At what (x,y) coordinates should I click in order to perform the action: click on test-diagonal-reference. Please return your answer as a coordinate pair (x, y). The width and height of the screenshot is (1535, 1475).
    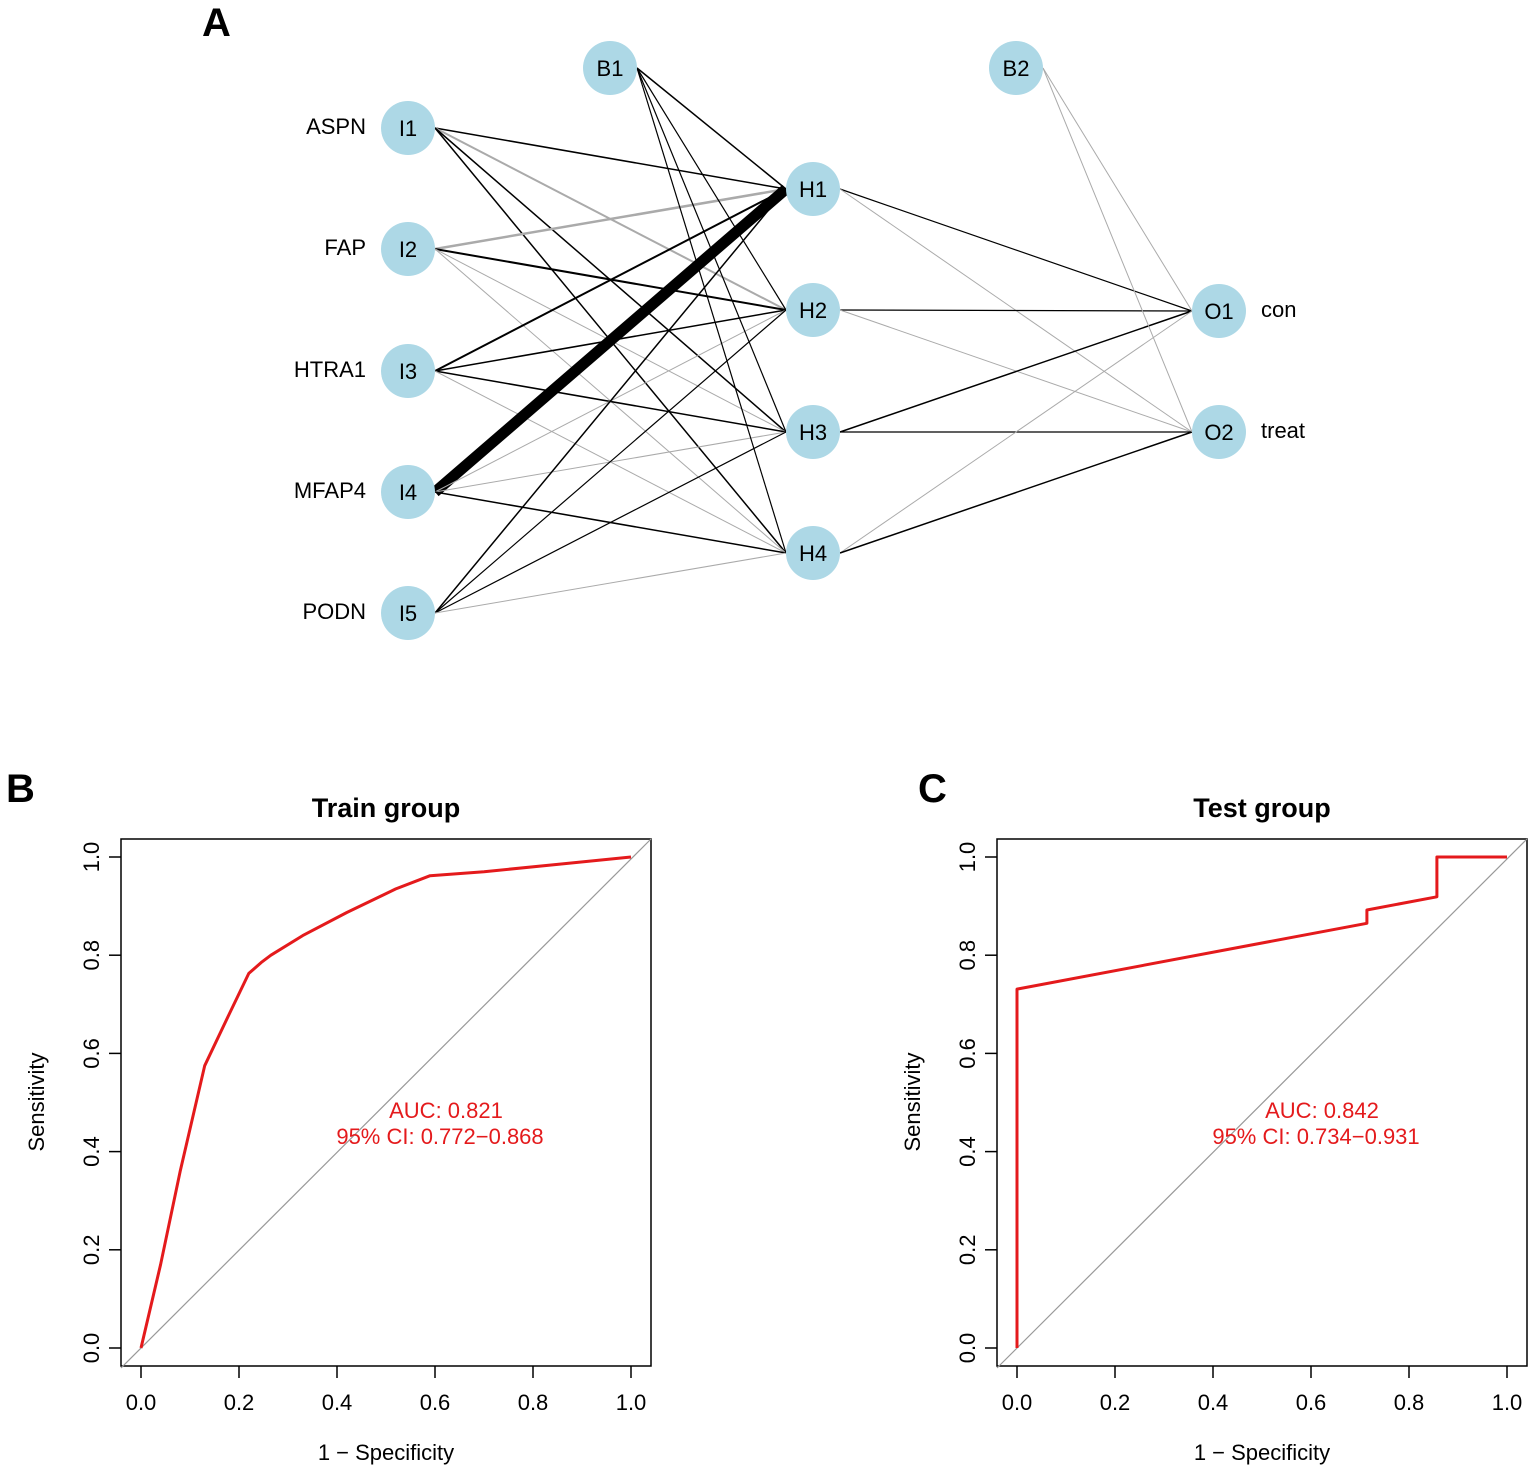
    Looking at the image, I should click on (1262, 1103).